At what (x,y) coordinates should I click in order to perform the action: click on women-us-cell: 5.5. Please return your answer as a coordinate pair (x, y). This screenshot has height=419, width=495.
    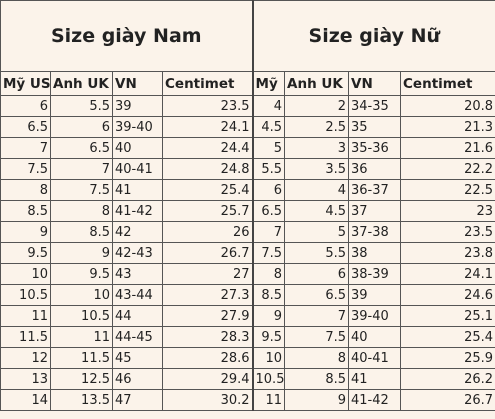
    Looking at the image, I should click on (268, 169).